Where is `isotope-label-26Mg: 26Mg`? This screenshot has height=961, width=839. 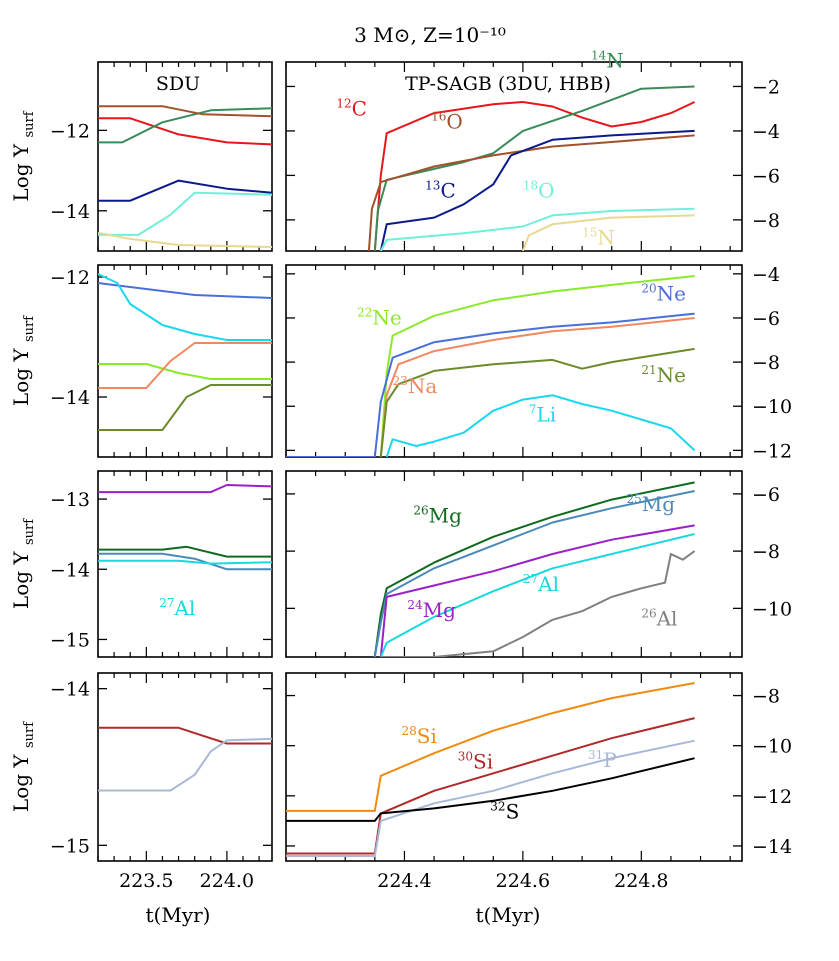 isotope-label-26Mg: 26Mg is located at coordinates (437, 516).